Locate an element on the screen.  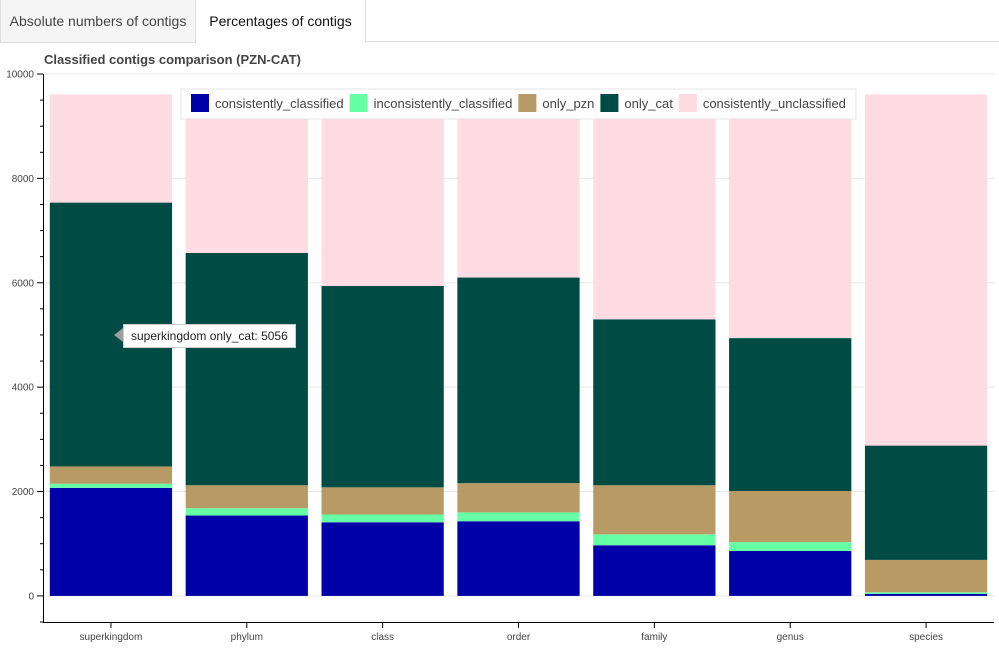
tooltip-arrow is located at coordinates (118, 335).